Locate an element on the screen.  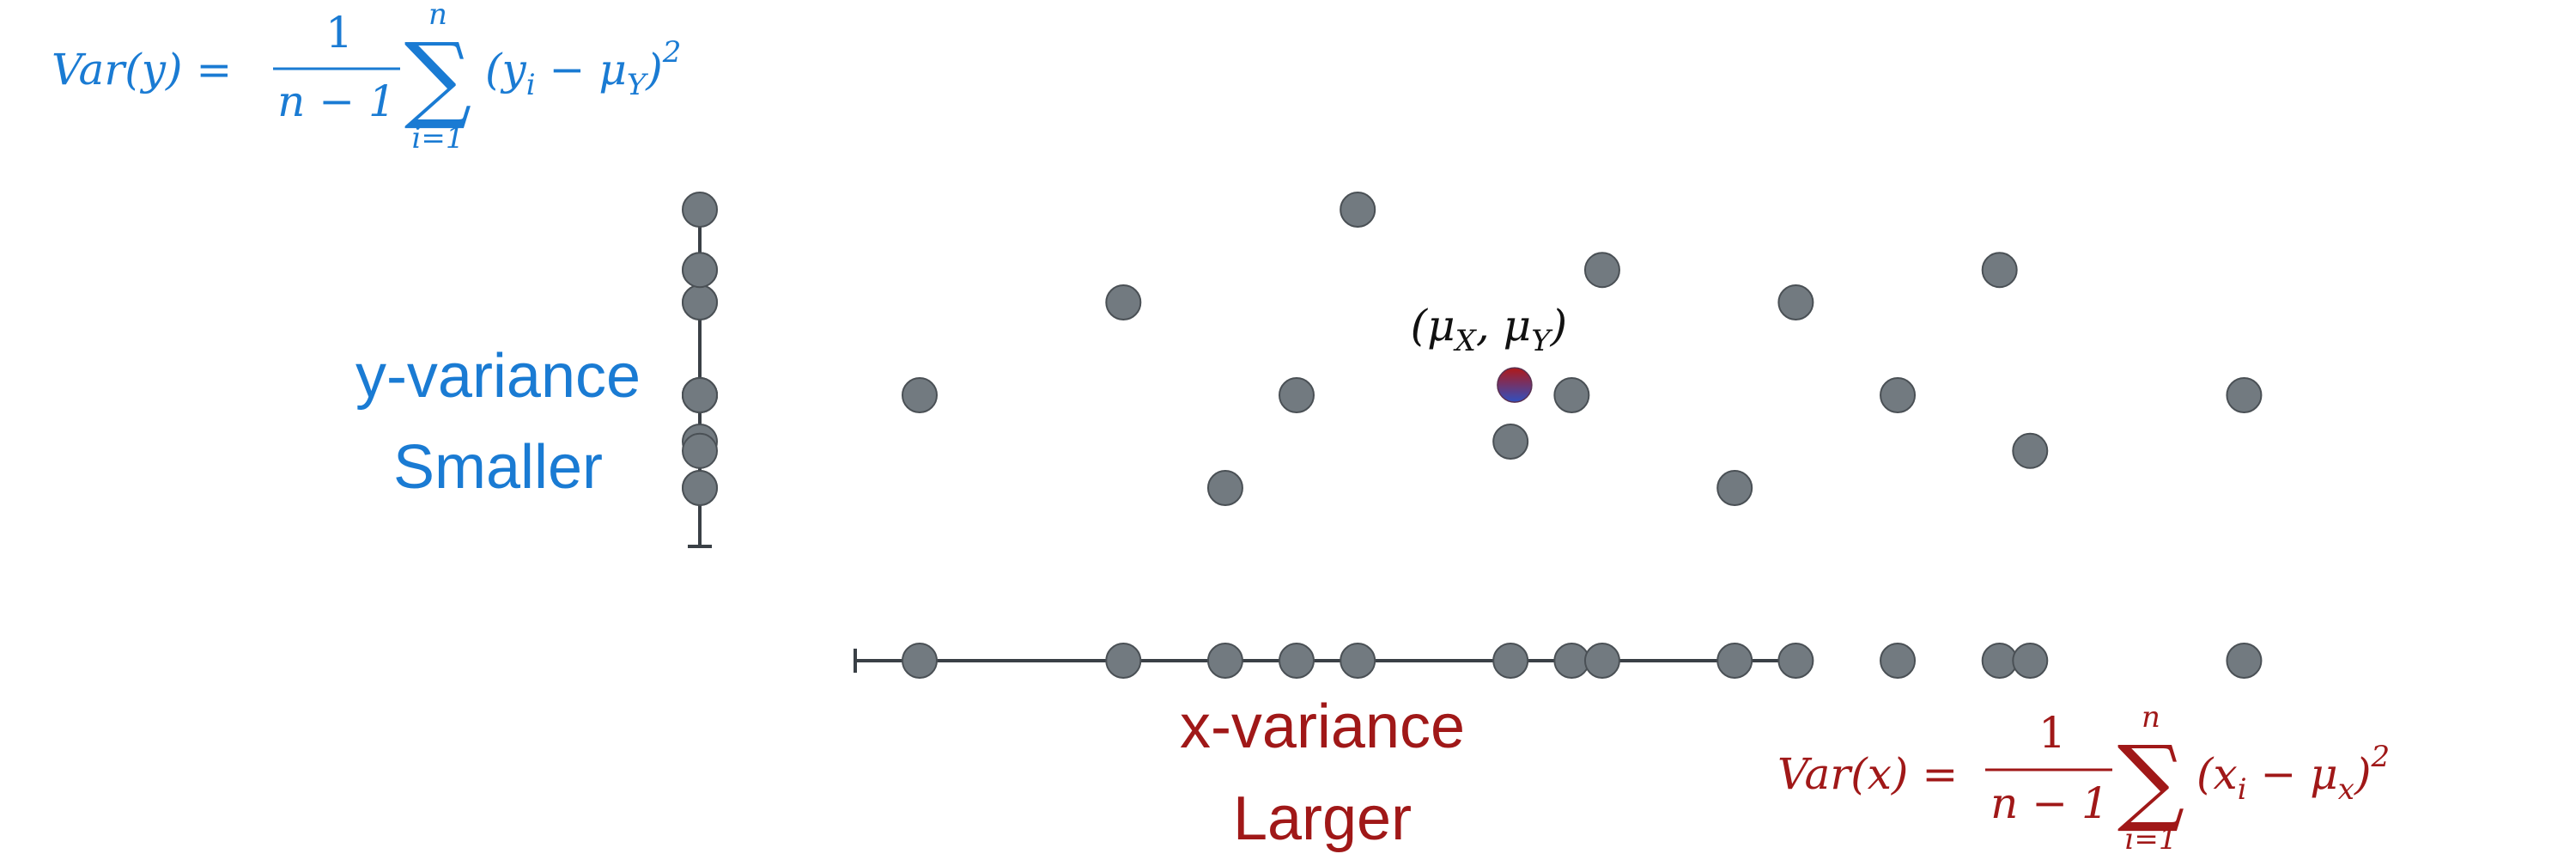
x-variance-formula: Var(x) = 1 n − 1 n ∑ i=1 (xi − μx)2 is located at coordinates (2083, 778).